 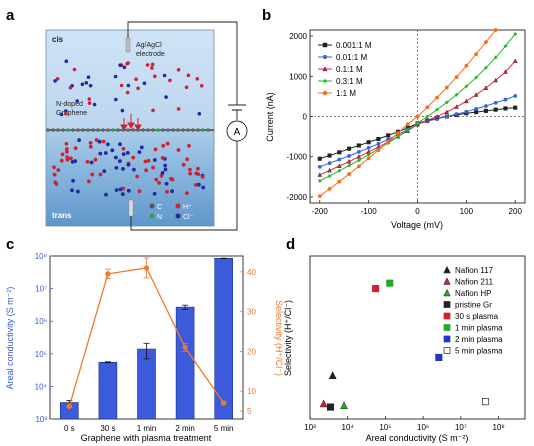 I want to click on conductivity-bar, so click(x=108, y=390).